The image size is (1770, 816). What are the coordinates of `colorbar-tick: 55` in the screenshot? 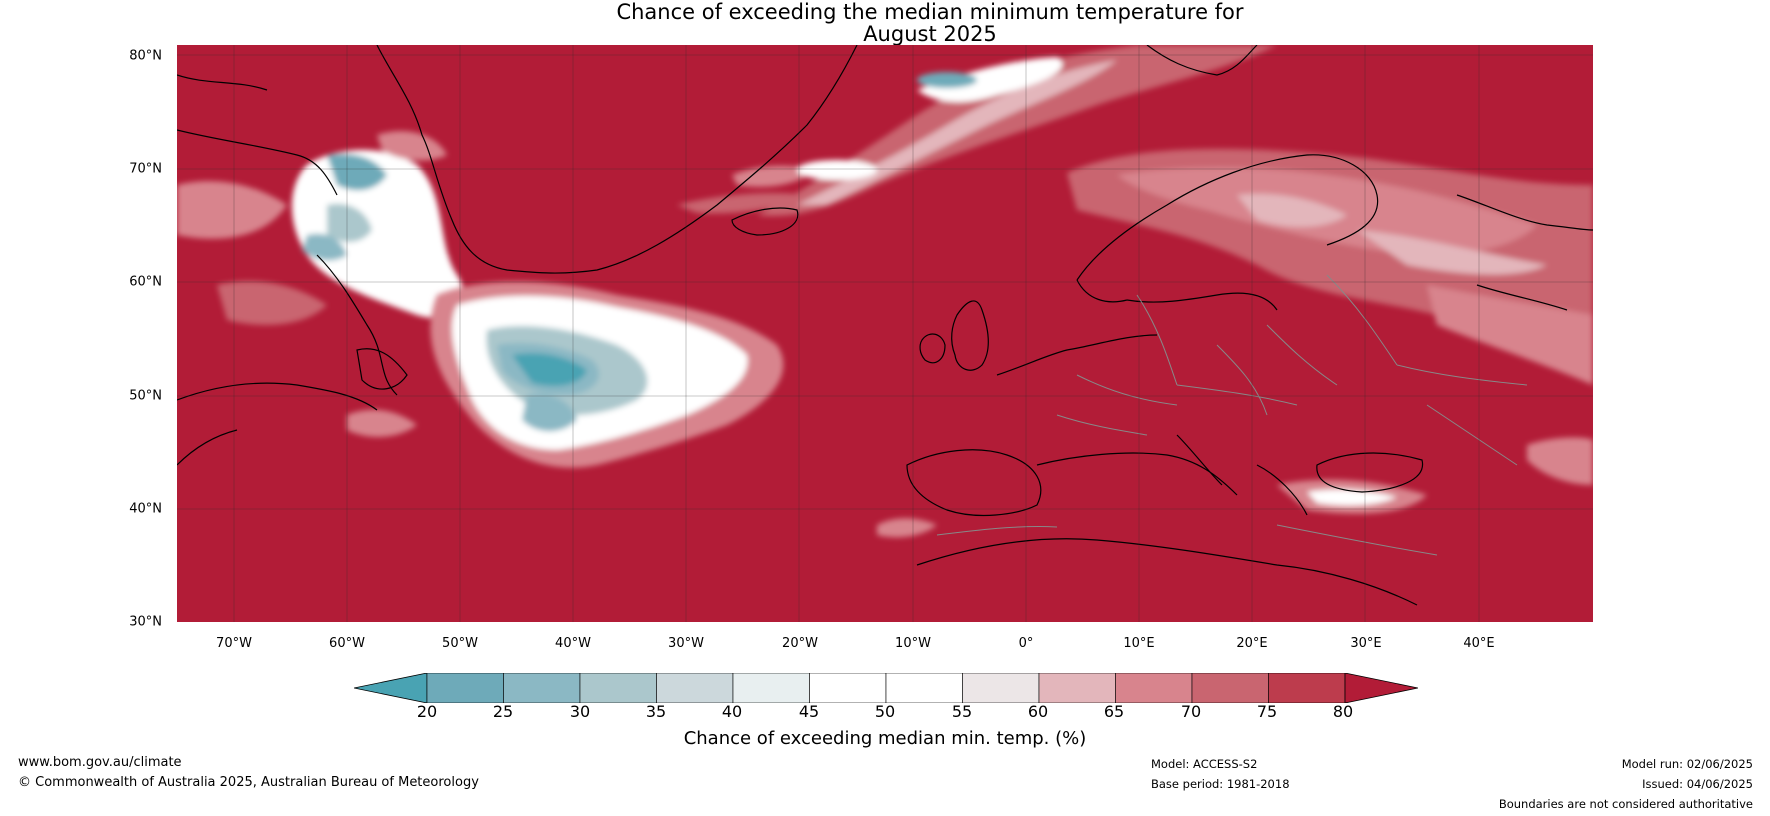 It's located at (962, 711).